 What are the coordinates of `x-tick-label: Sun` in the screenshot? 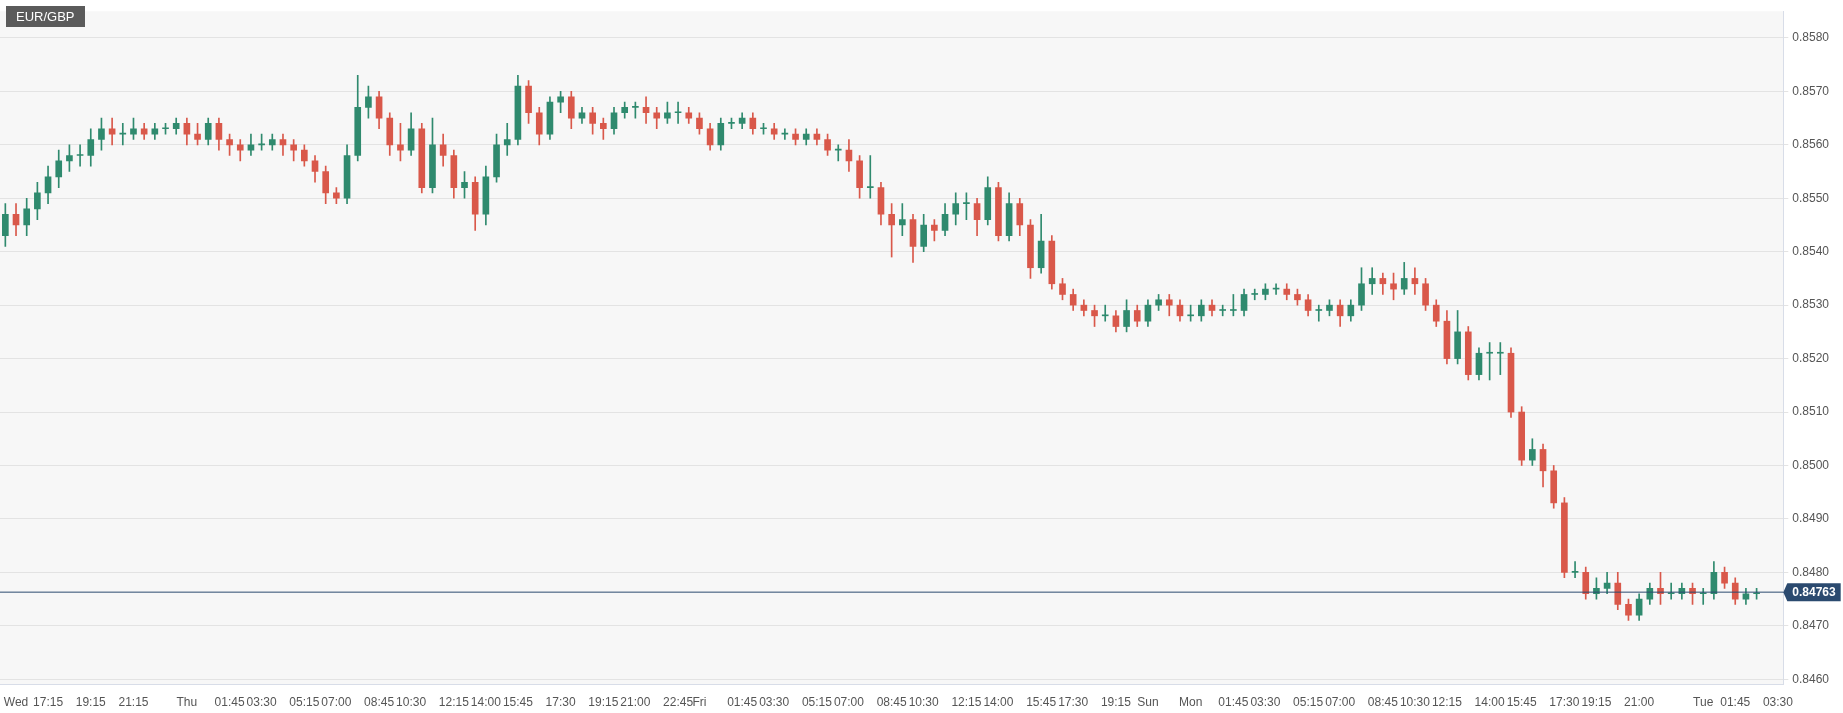 It's located at (1148, 702).